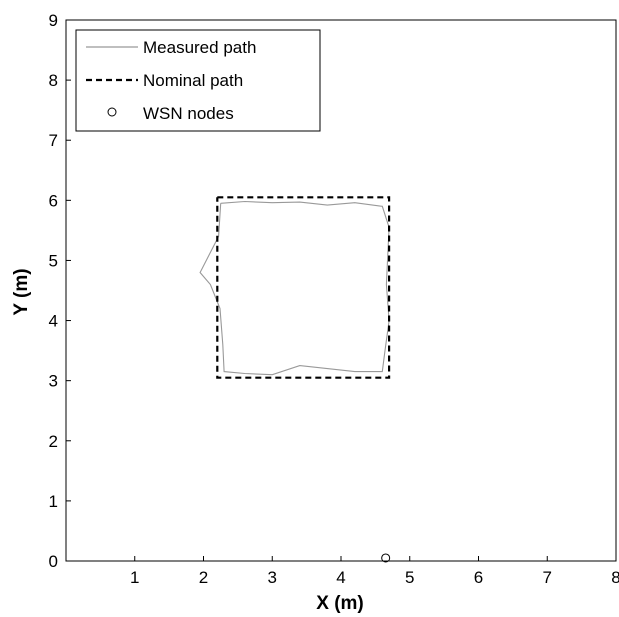 The image size is (619, 617). Describe the element at coordinates (199, 47) in the screenshot. I see `legend-label-measured: Measured path` at that location.